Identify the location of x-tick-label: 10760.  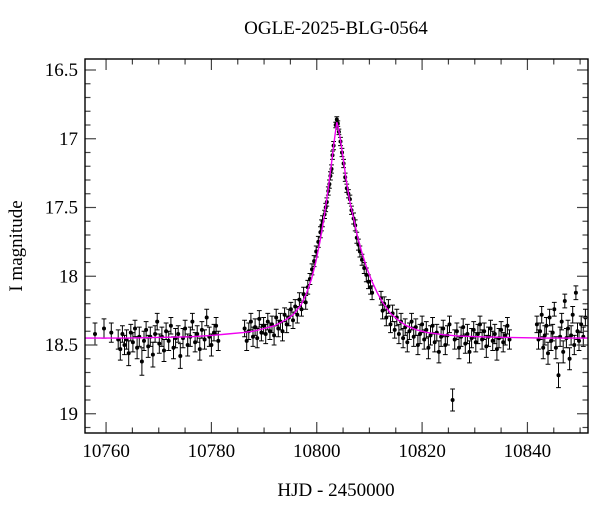
(106, 451).